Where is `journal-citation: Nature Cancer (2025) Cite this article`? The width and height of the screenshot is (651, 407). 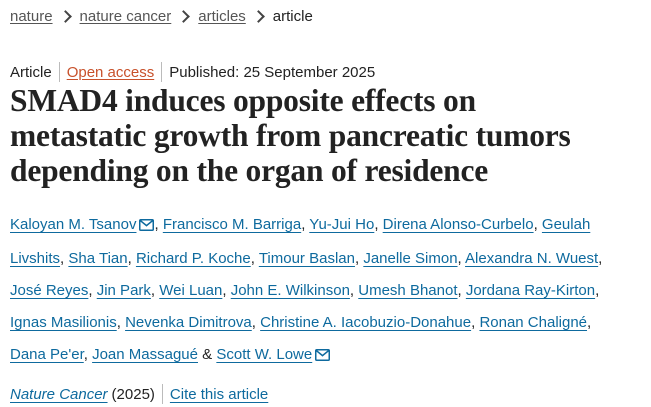 journal-citation: Nature Cancer (2025) Cite this article is located at coordinates (139, 394).